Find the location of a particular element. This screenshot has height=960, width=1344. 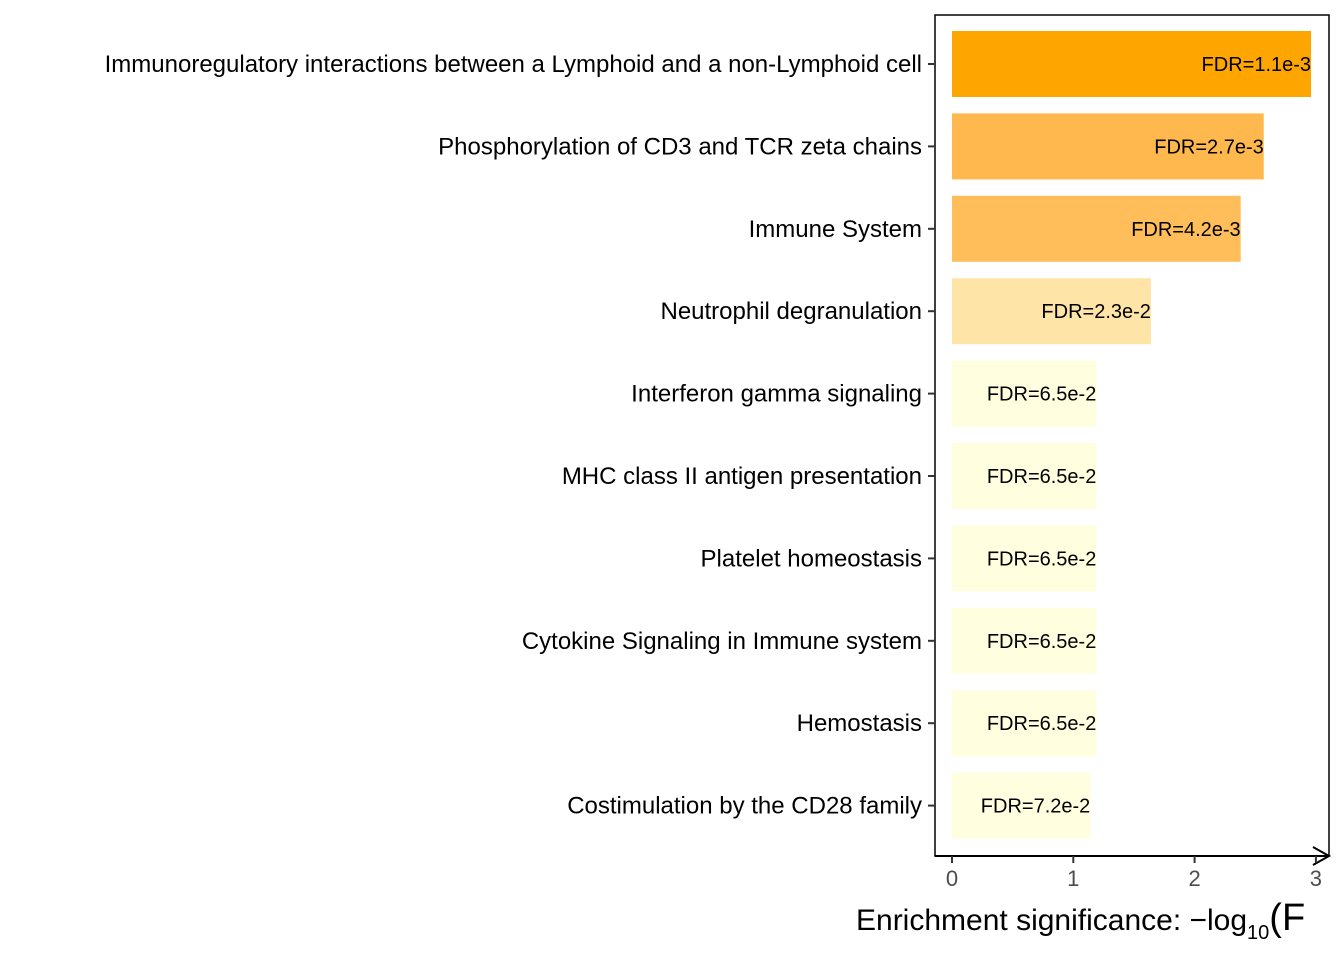

x-axis-title: Enrichment significance: −log10(F is located at coordinates (1080, 920).